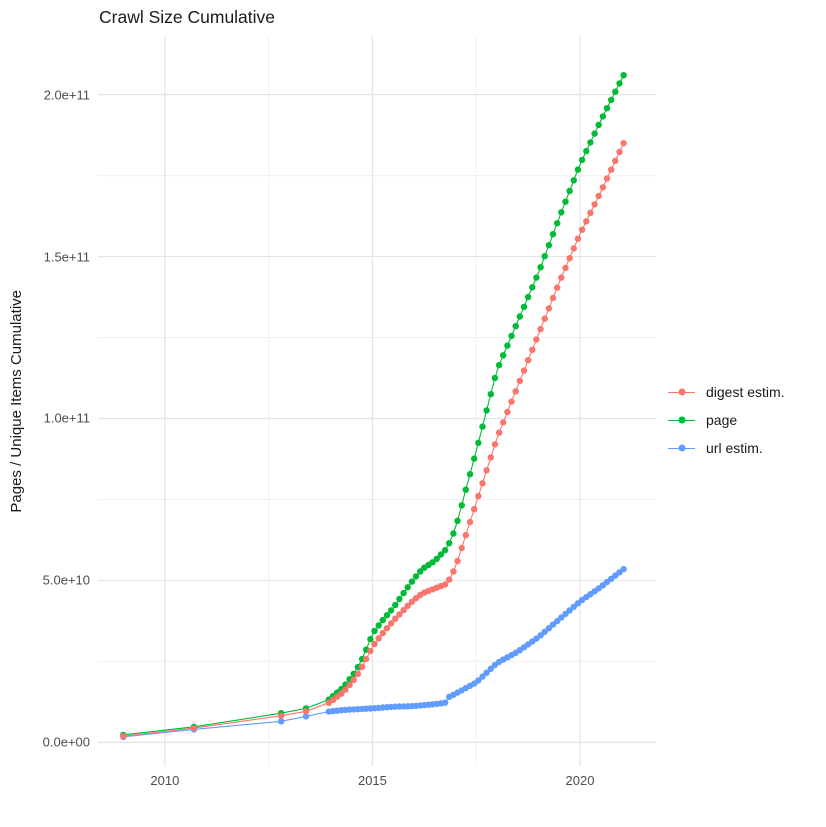  Describe the element at coordinates (726, 391) in the screenshot. I see `legend-item: digest estim.` at that location.